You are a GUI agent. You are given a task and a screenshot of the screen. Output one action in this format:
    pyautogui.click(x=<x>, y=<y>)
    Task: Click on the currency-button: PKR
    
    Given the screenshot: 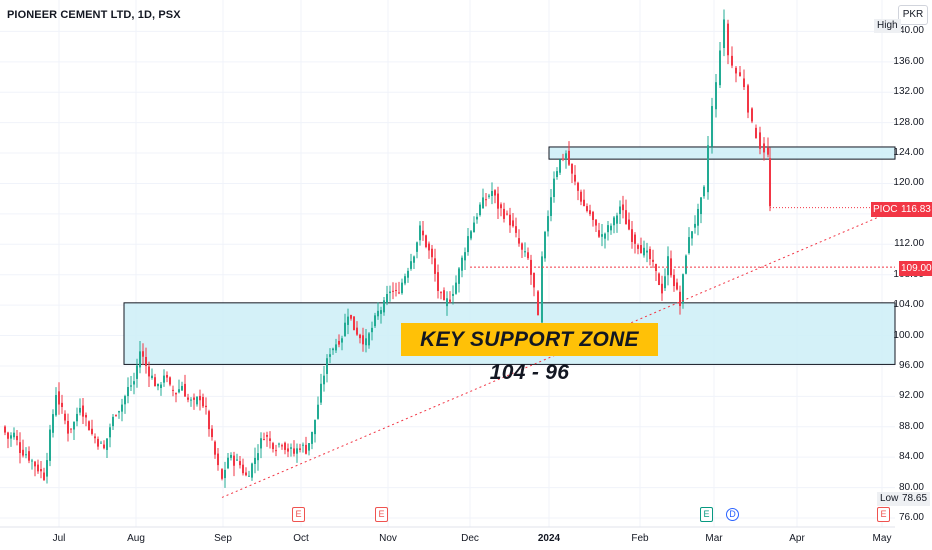 What is the action you would take?
    pyautogui.click(x=913, y=15)
    